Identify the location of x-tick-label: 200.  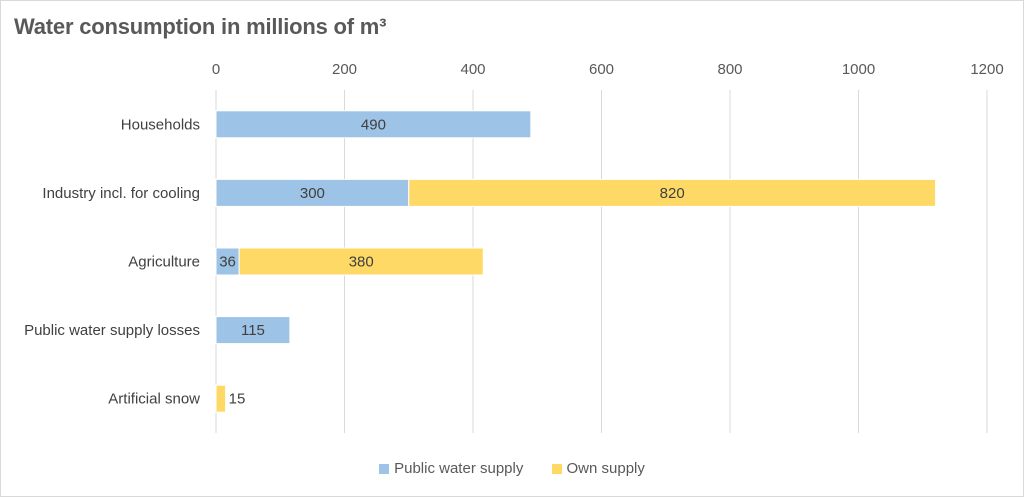
(344, 69).